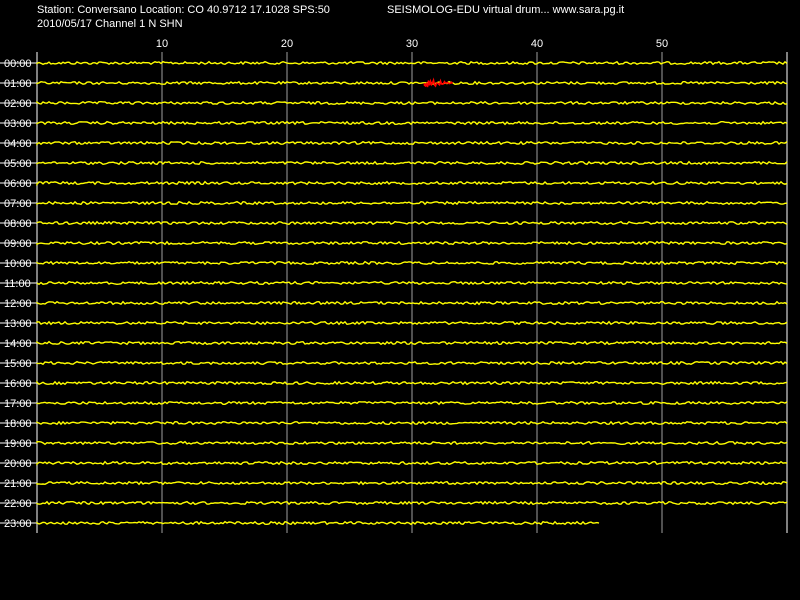 This screenshot has width=800, height=600. Describe the element at coordinates (412, 463) in the screenshot. I see `trace-row-20:00` at that location.